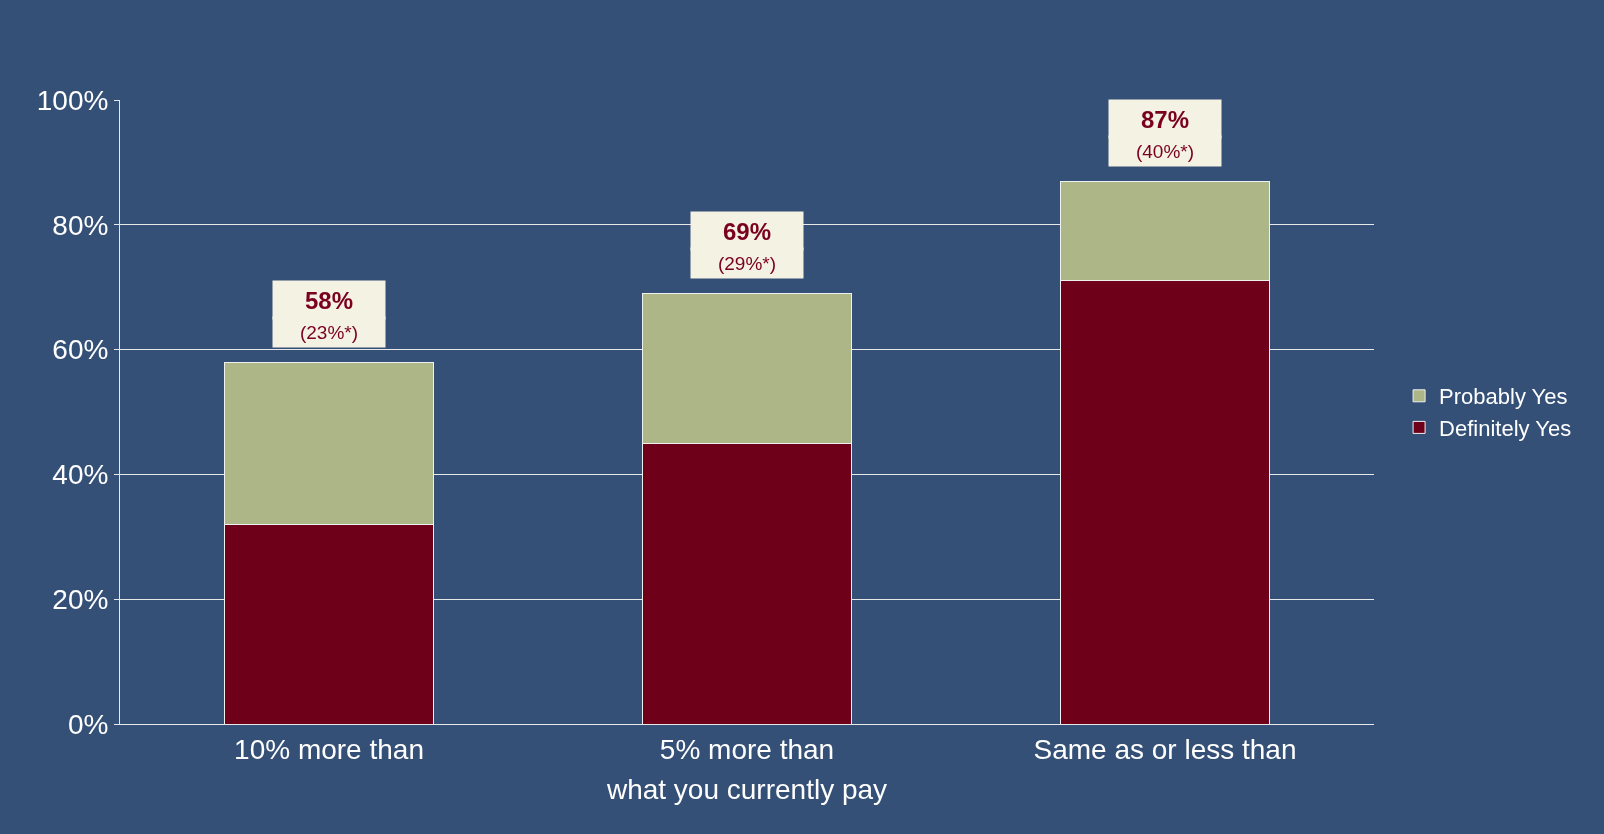 The image size is (1604, 834). What do you see at coordinates (80, 475) in the screenshot?
I see `y-tick-label: 40%` at bounding box center [80, 475].